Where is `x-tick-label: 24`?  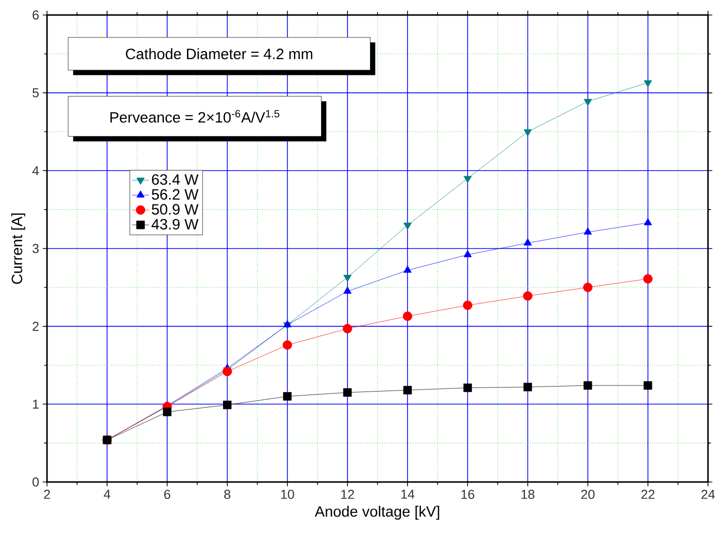
x-tick-label: 24 is located at coordinates (708, 494).